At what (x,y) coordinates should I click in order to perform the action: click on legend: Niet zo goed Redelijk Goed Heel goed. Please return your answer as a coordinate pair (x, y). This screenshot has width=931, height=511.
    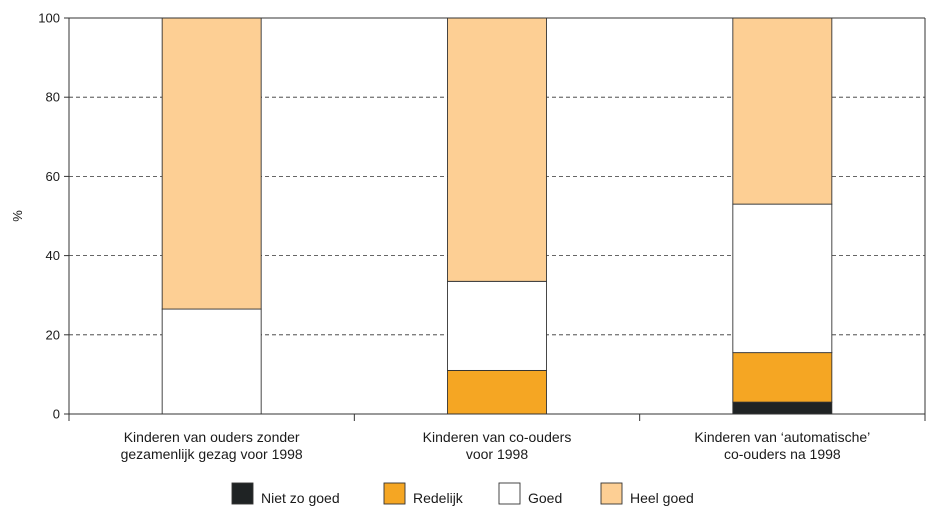
    Looking at the image, I should click on (462, 494).